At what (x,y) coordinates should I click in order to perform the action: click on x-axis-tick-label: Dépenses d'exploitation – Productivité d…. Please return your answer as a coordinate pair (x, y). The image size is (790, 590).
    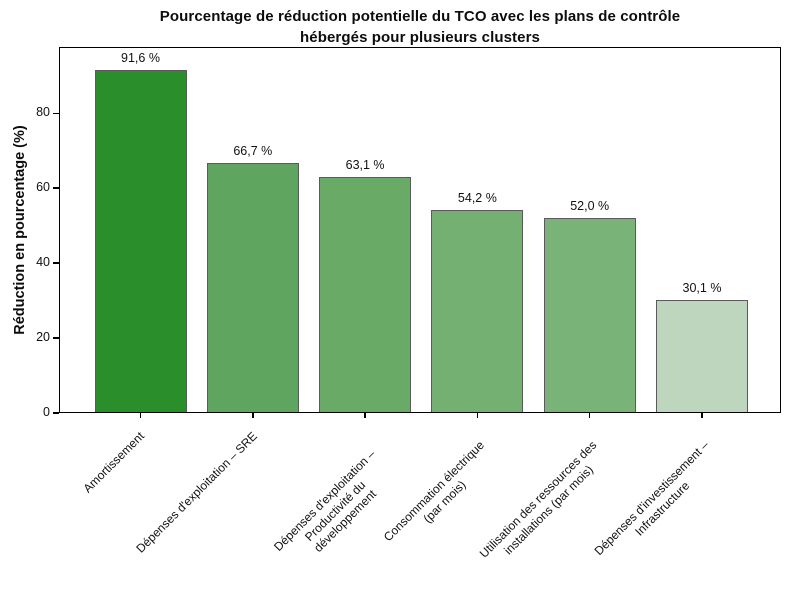
    Looking at the image, I should click on (325, 501).